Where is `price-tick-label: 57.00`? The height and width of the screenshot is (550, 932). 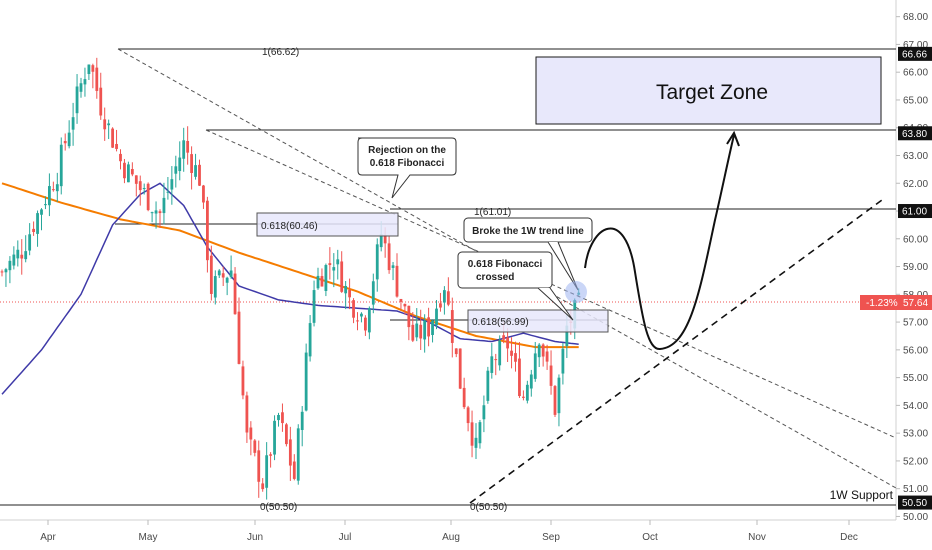
price-tick-label: 57.00 is located at coordinates (915, 323).